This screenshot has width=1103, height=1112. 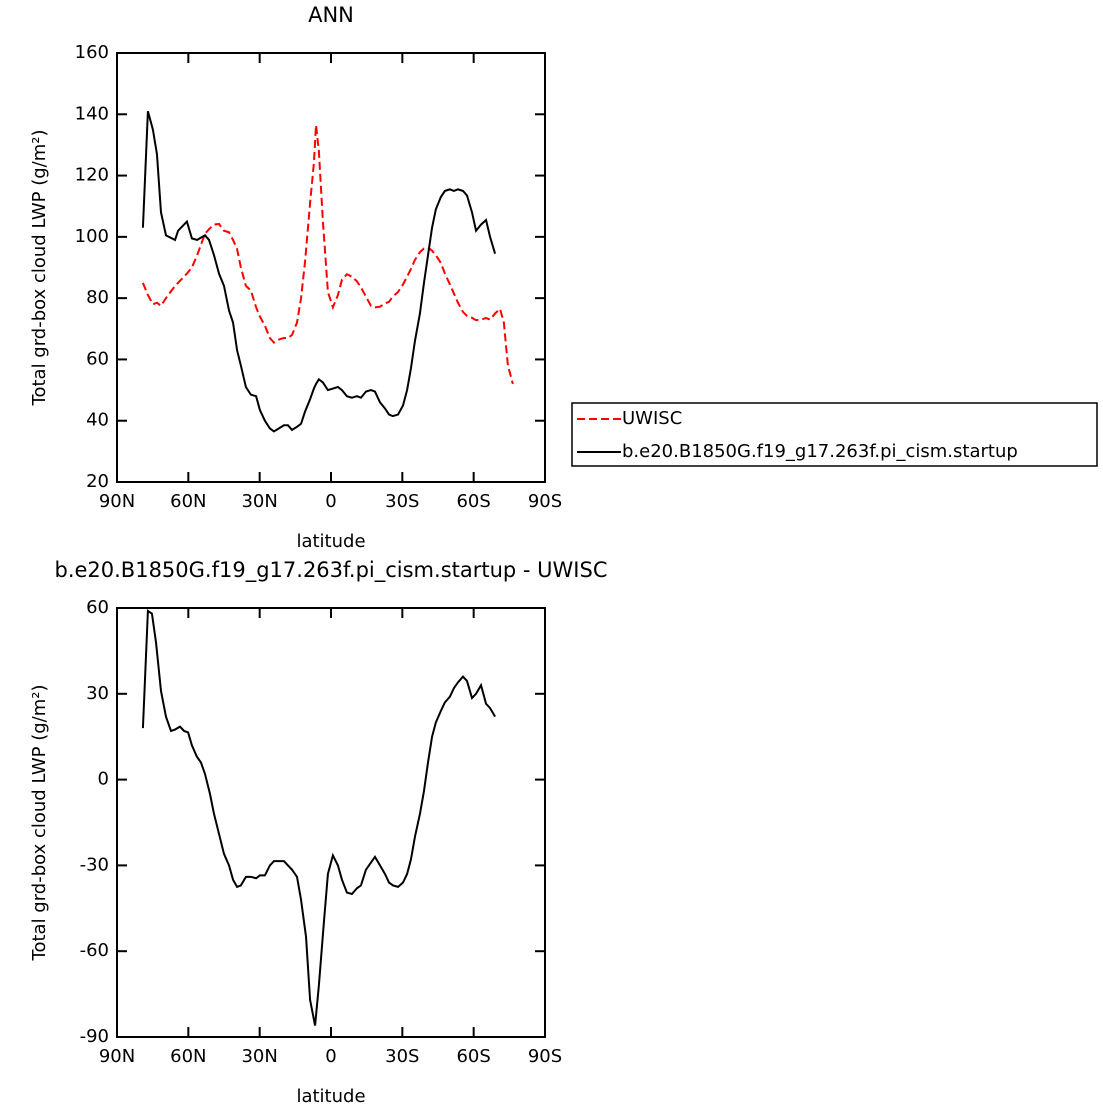 I want to click on chart-title: ANN, so click(x=331, y=15).